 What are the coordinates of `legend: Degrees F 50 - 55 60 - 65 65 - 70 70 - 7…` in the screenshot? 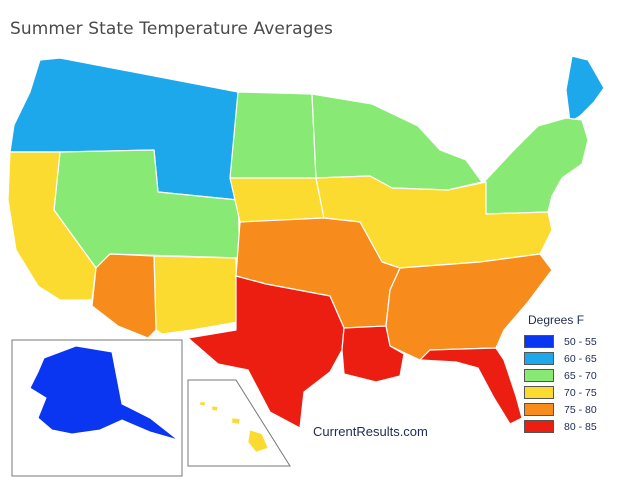 It's located at (579, 374).